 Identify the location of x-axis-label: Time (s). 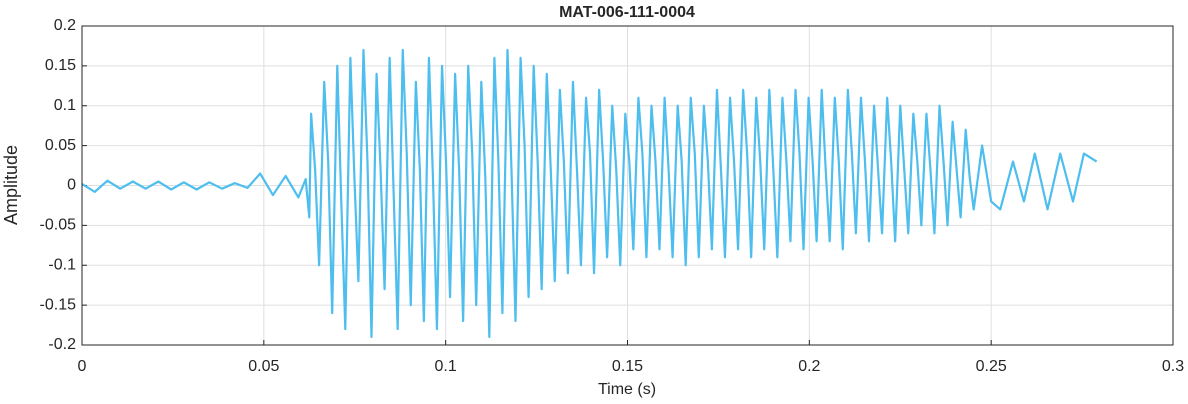
(627, 389).